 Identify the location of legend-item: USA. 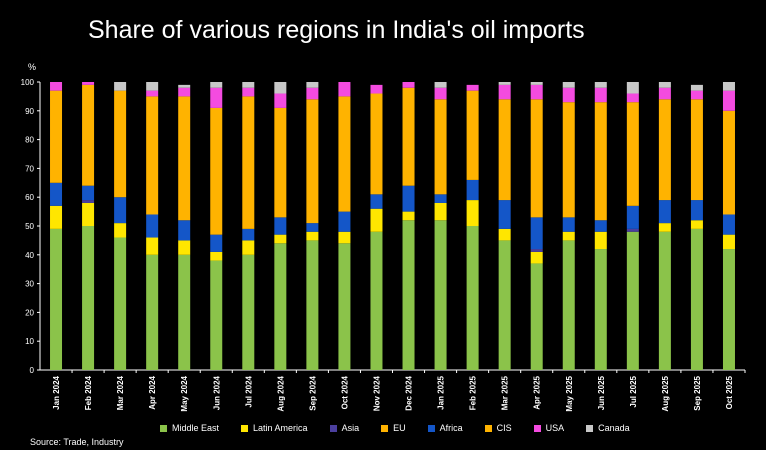
(548, 428).